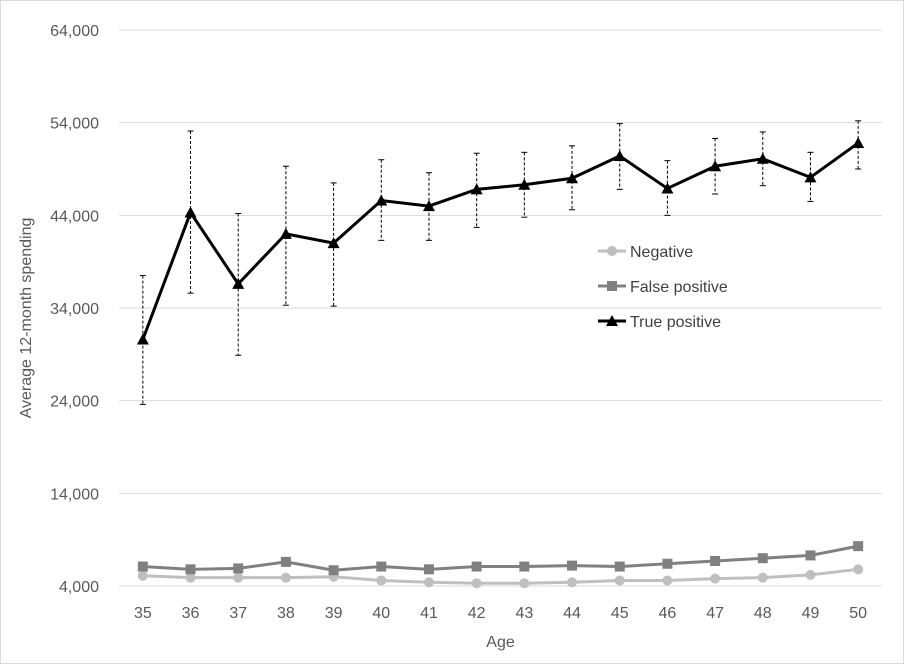 This screenshot has width=904, height=664. I want to click on y-tick-label: 44,000, so click(74, 216).